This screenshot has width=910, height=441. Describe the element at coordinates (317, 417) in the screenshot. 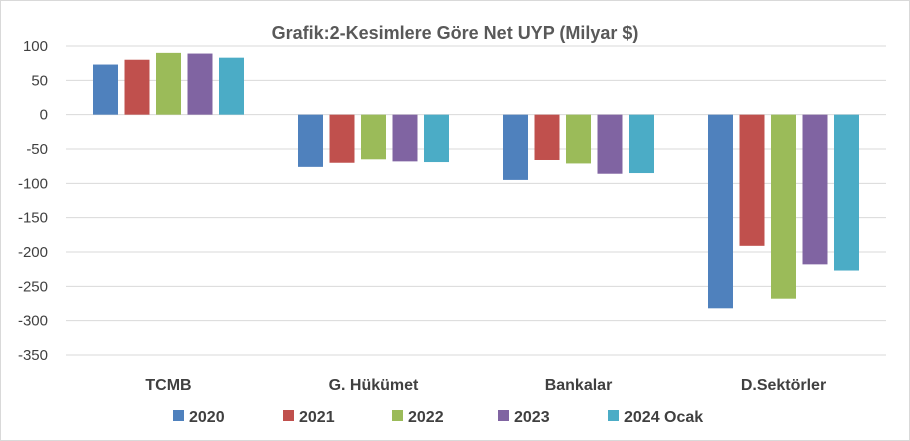

I see `legend-label: 2021` at that location.